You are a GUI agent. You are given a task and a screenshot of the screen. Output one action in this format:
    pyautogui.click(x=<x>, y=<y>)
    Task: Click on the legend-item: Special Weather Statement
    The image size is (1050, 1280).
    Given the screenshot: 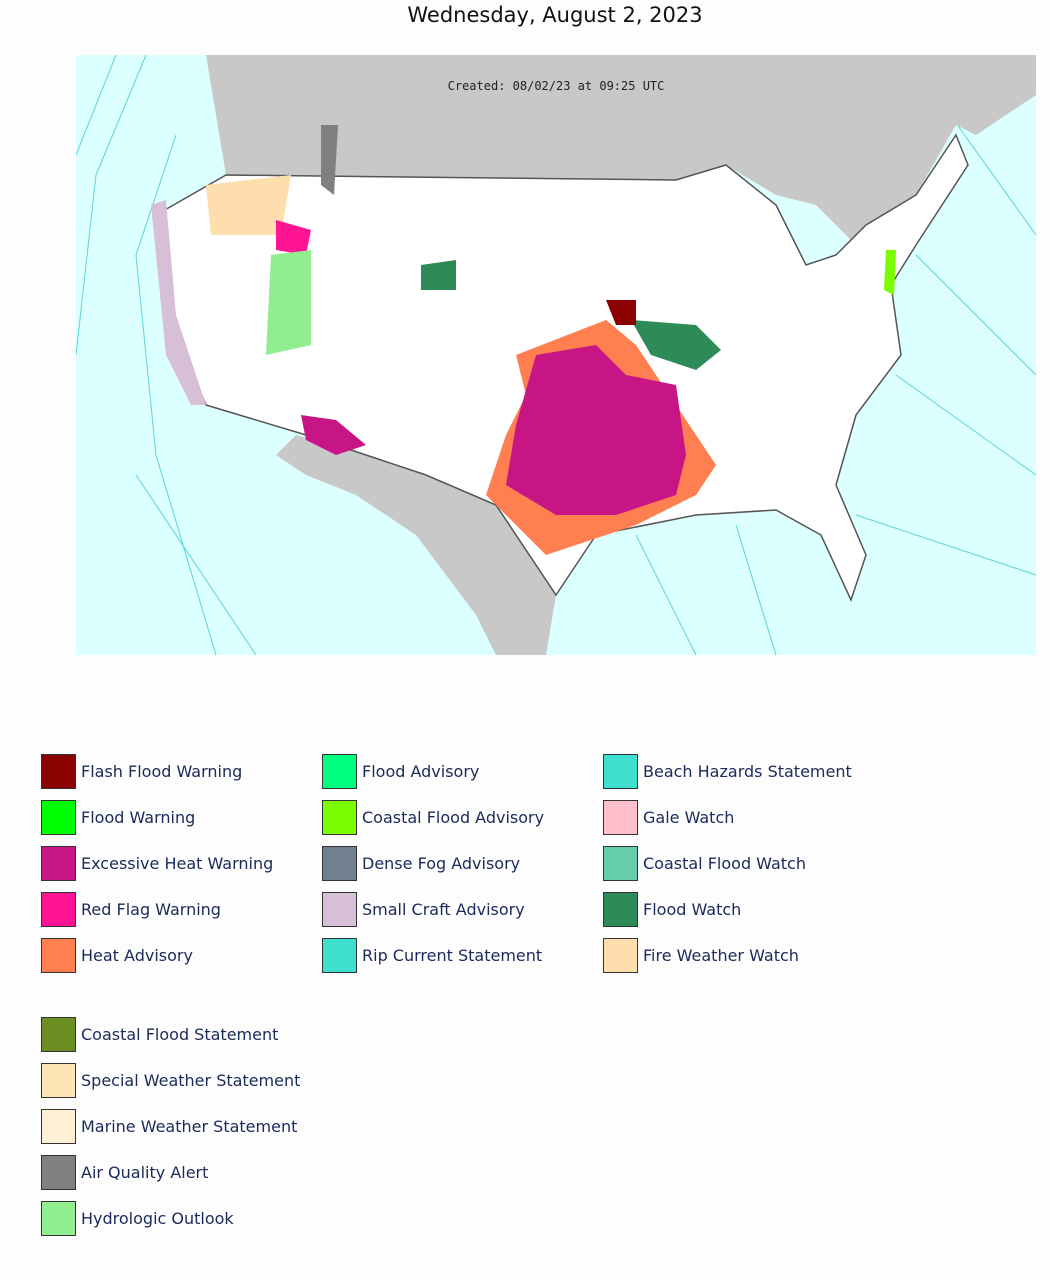 What is the action you would take?
    pyautogui.click(x=181, y=1080)
    